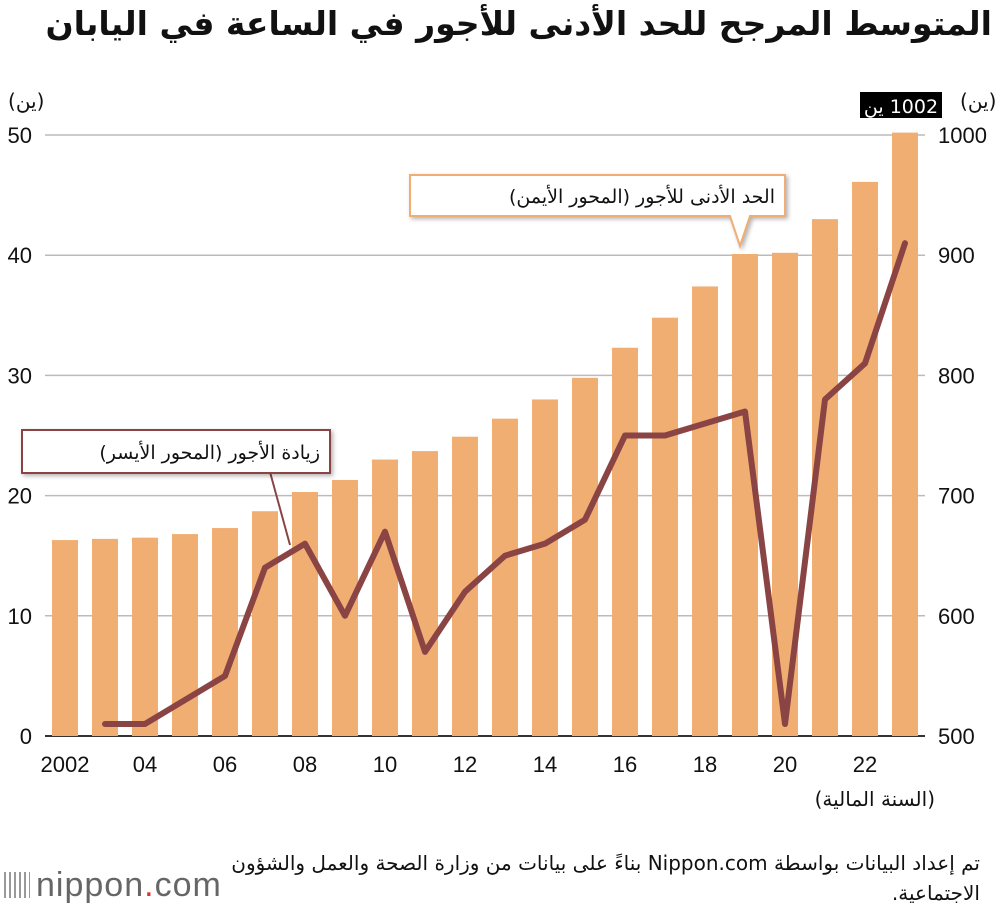 This screenshot has width=1000, height=914. I want to click on x-tick-label: 12, so click(465, 764).